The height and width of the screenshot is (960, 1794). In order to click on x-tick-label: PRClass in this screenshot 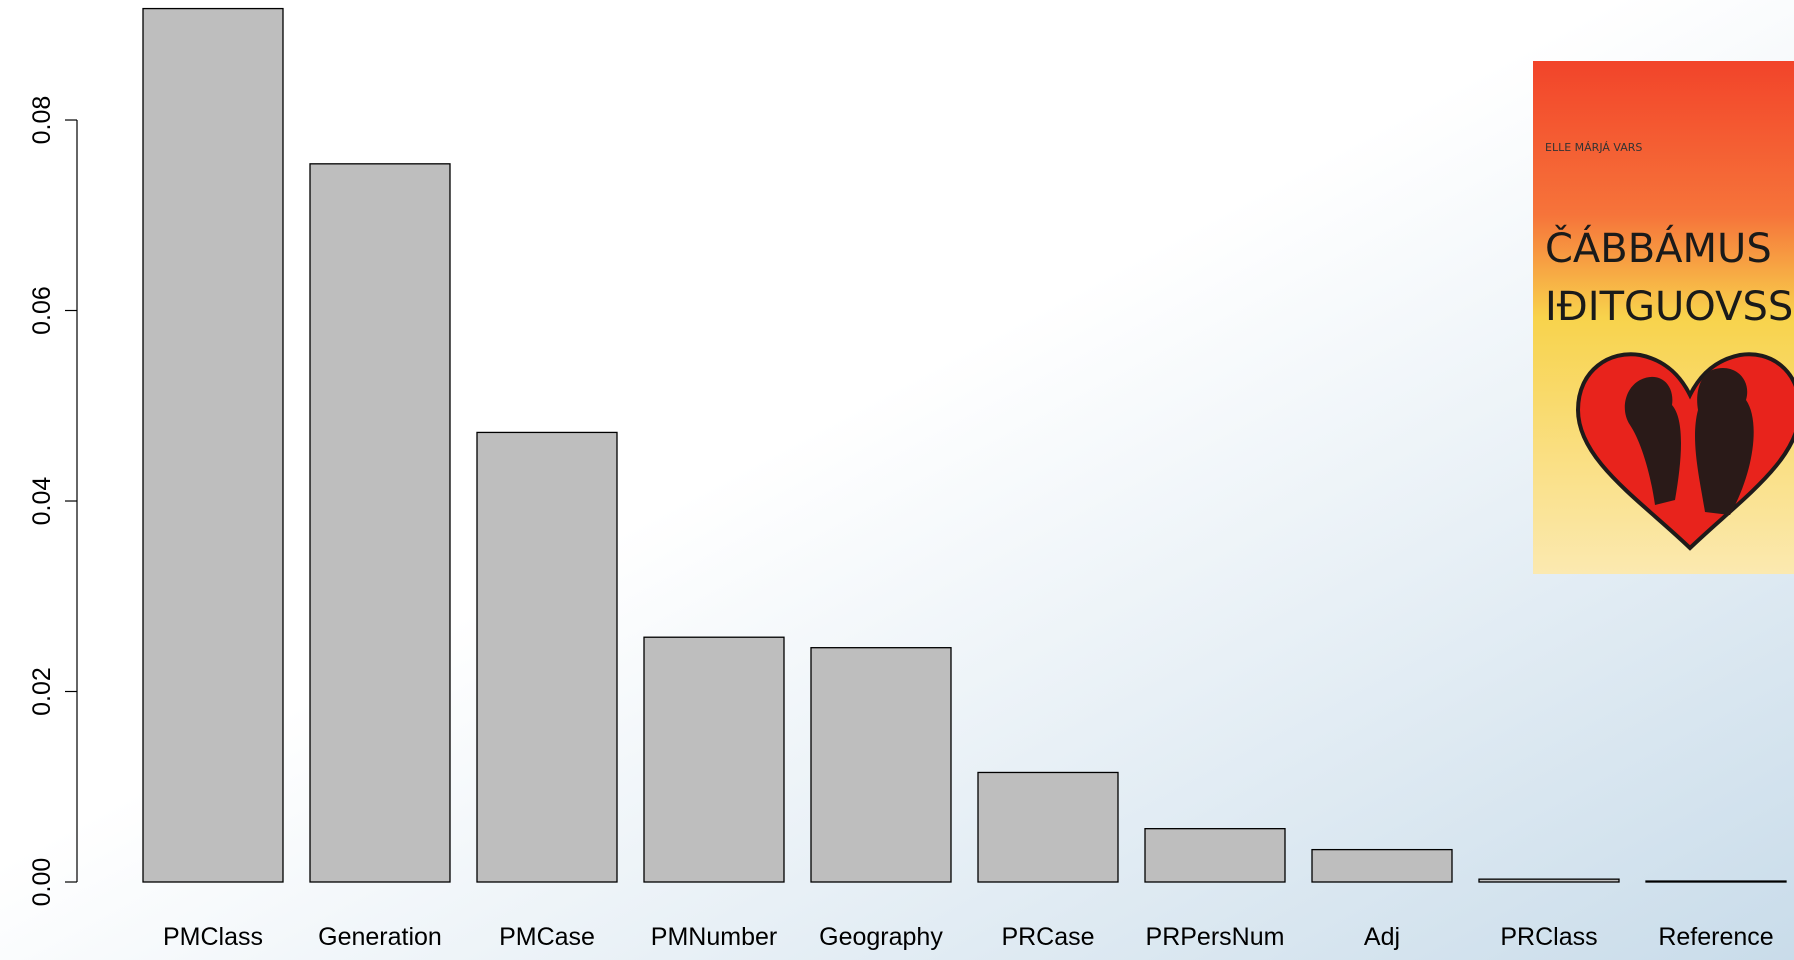, I will do `click(1548, 937)`.